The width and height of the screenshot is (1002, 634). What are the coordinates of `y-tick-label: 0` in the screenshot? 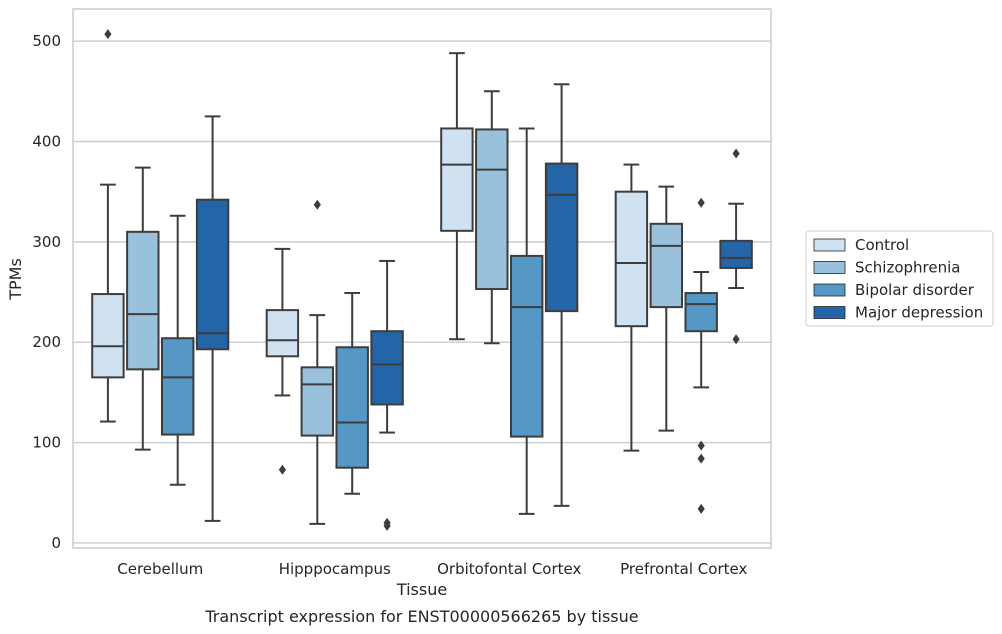 It's located at (56, 543).